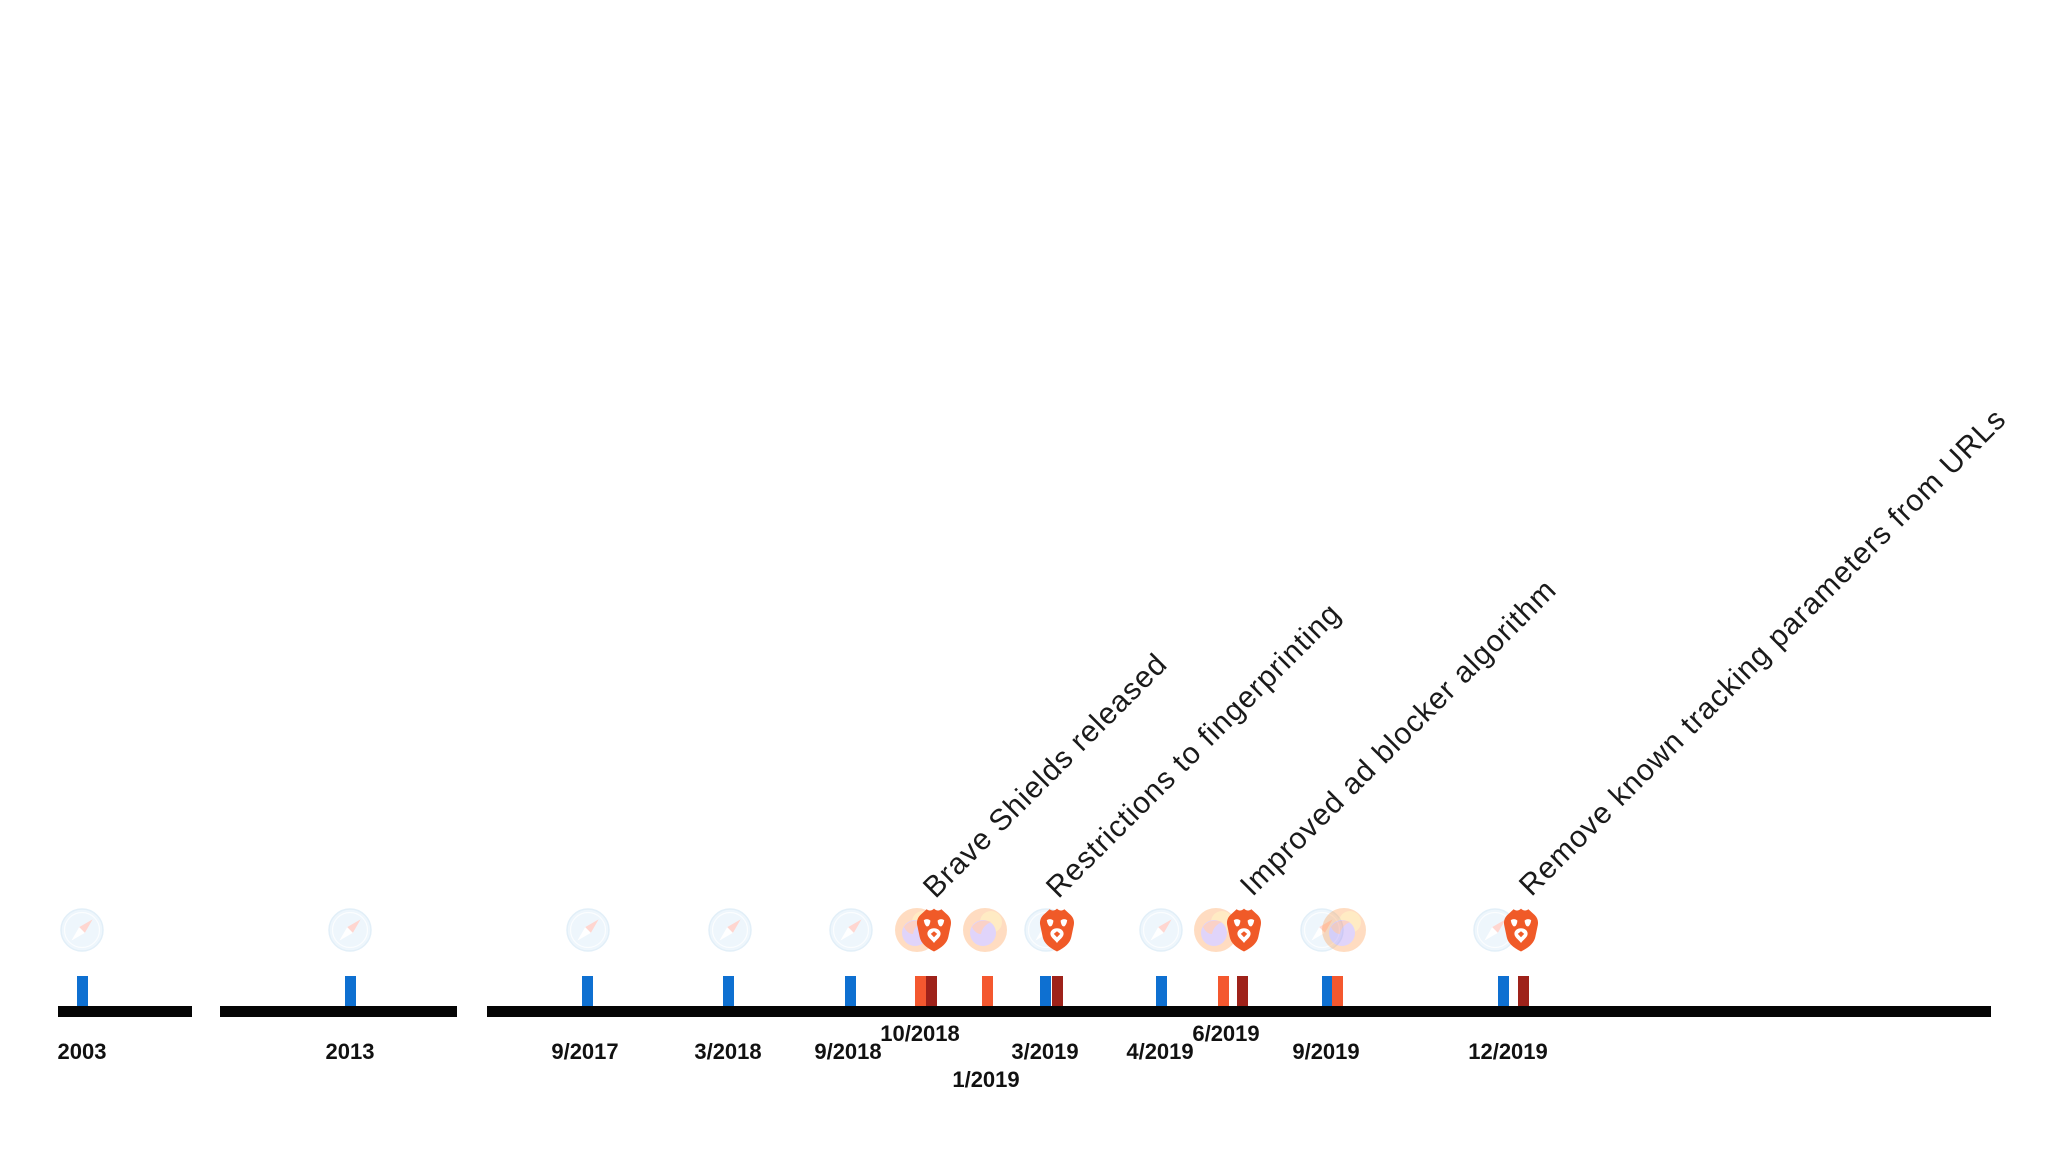 The width and height of the screenshot is (2048, 1152). Describe the element at coordinates (728, 1051) in the screenshot. I see `date-label: 3/2018` at that location.